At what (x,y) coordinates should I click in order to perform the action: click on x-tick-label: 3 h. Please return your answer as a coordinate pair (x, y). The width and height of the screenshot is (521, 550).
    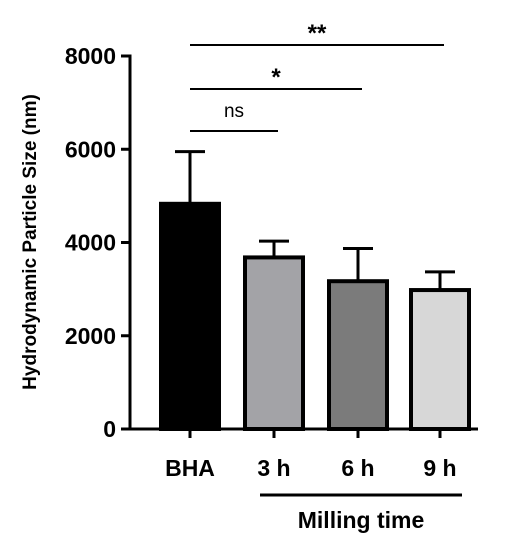
    Looking at the image, I should click on (273, 468).